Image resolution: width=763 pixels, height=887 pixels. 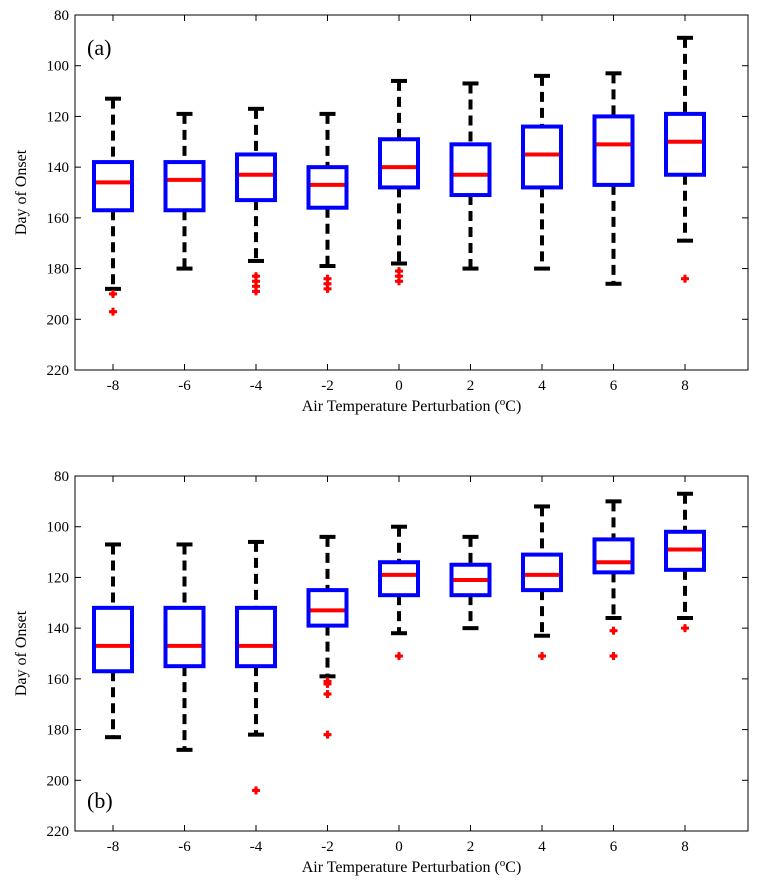 What do you see at coordinates (100, 800) in the screenshot?
I see `panel-label: (b)` at bounding box center [100, 800].